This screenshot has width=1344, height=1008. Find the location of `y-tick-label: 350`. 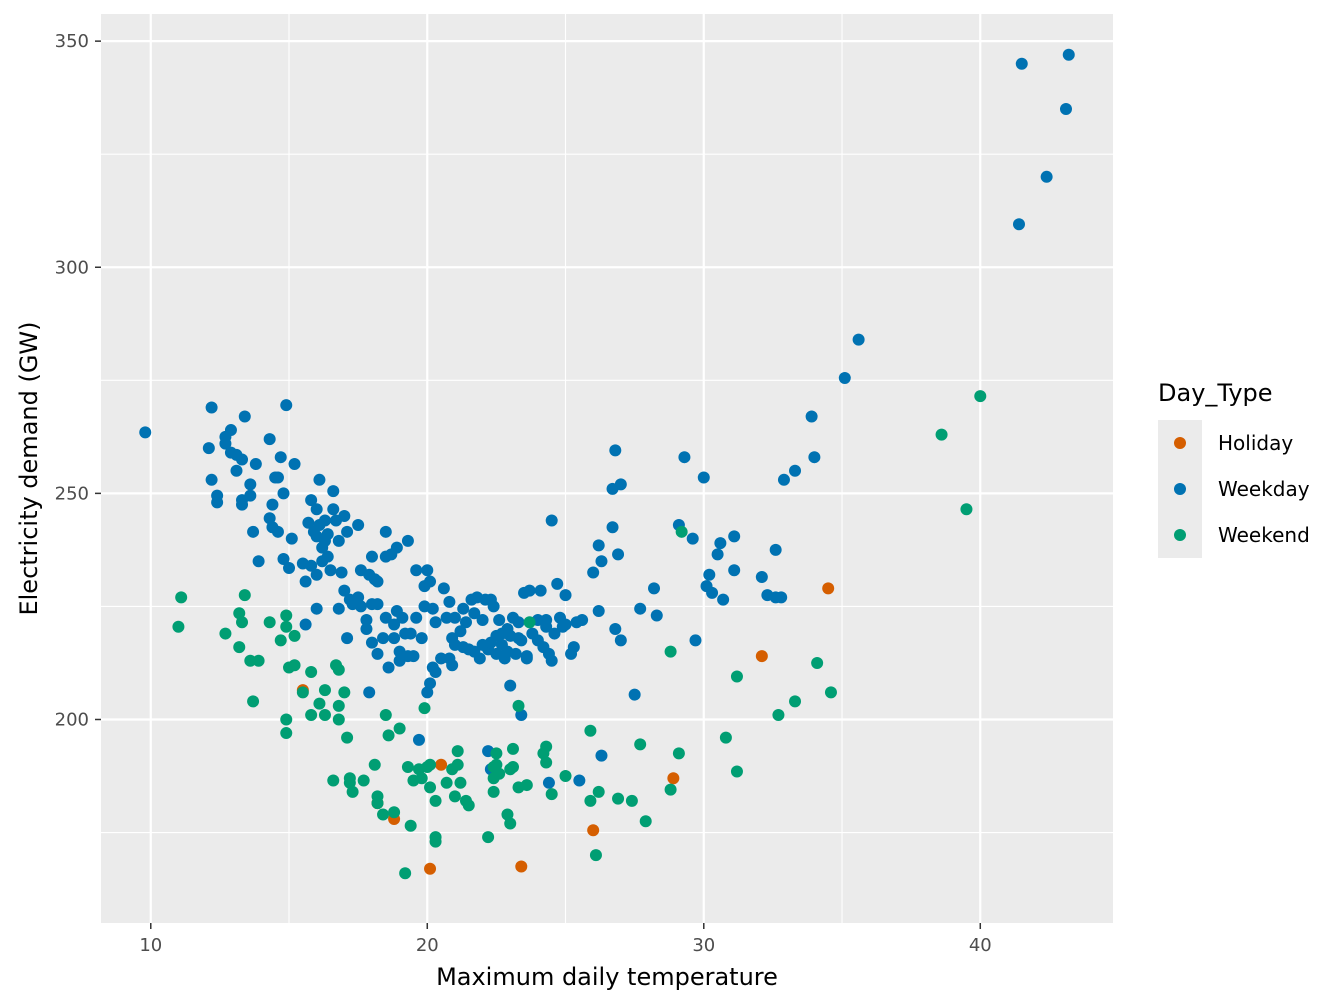

y-tick-label: 350 is located at coordinates (72, 41).